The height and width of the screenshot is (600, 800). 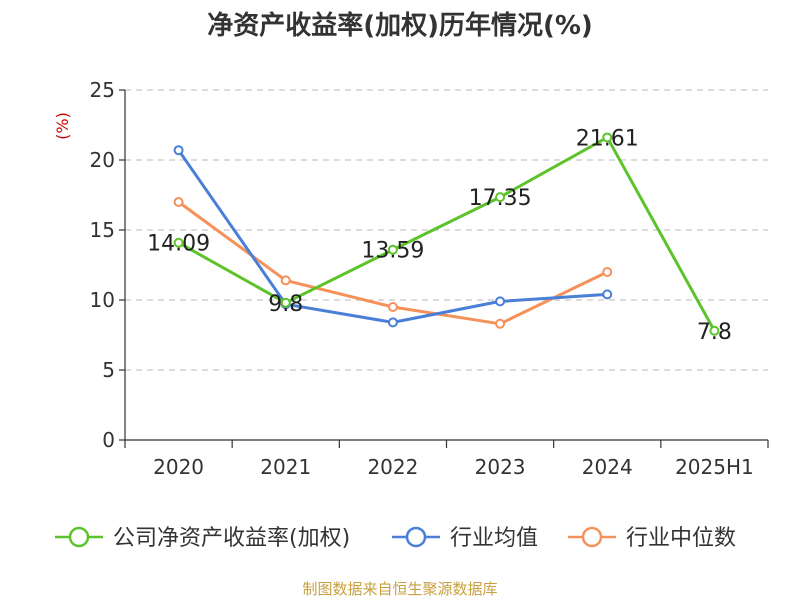 I want to click on data-label: 9.8, so click(x=285, y=304).